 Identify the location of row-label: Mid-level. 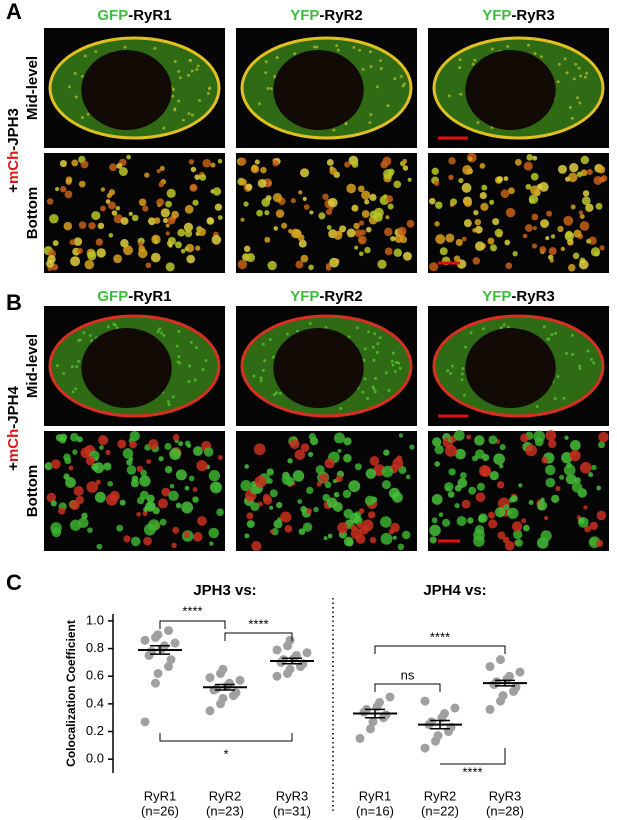
(32, 366).